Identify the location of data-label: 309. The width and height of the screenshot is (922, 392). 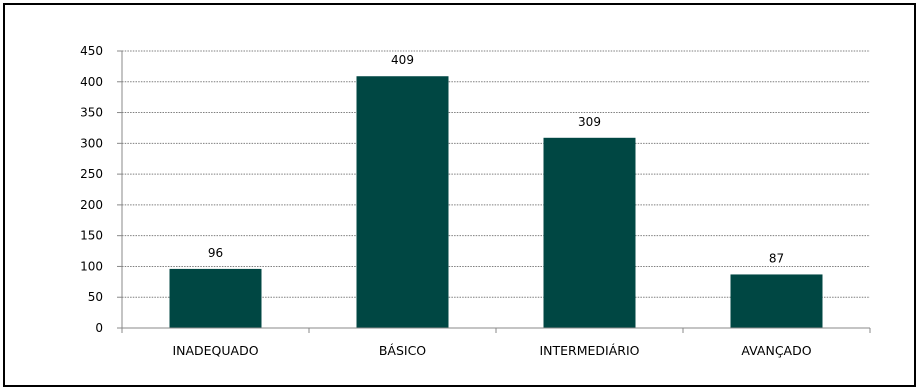
(589, 122).